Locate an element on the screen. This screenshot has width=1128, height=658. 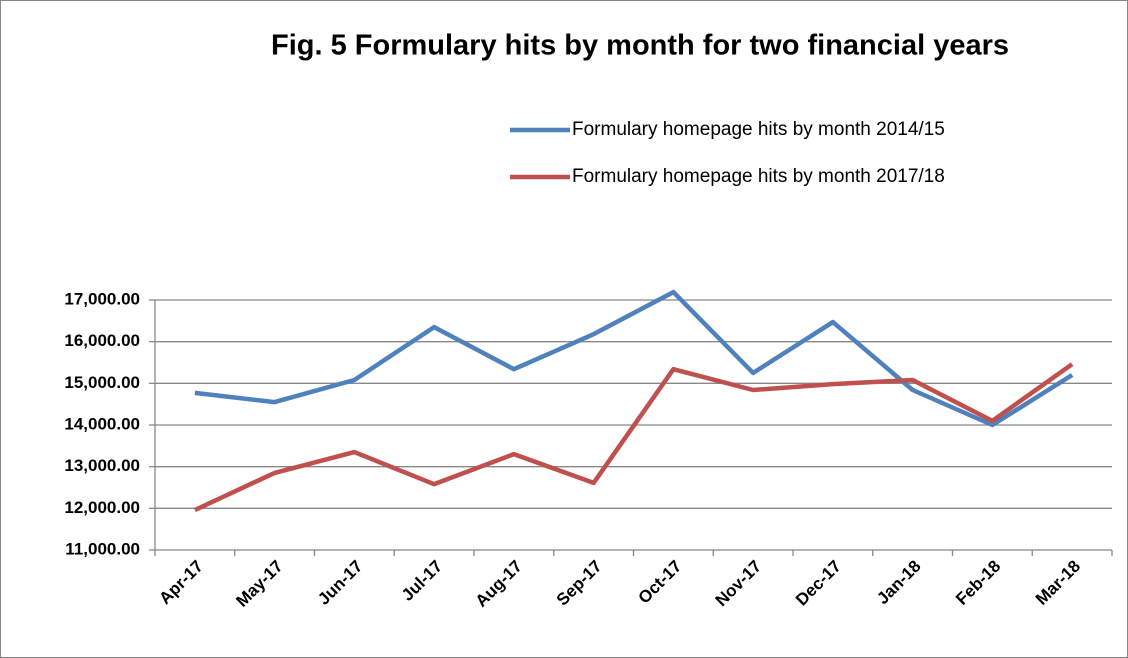
y-tick-label: 15,000.00 is located at coordinates (102, 382).